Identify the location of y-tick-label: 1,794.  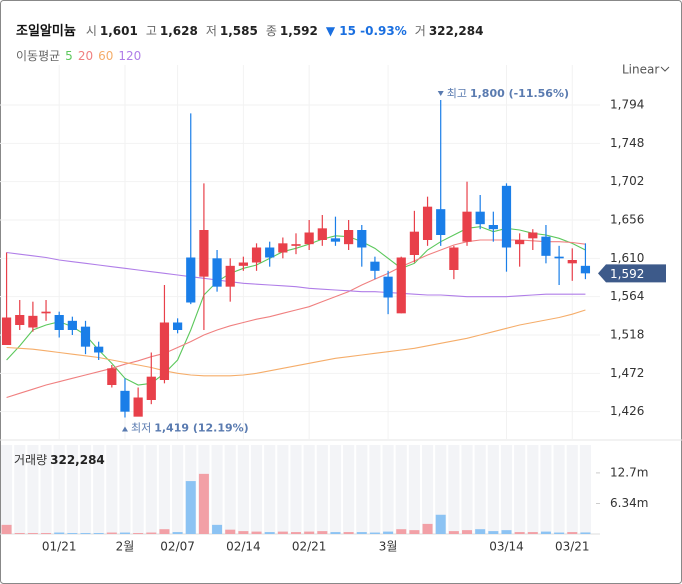
(627, 105).